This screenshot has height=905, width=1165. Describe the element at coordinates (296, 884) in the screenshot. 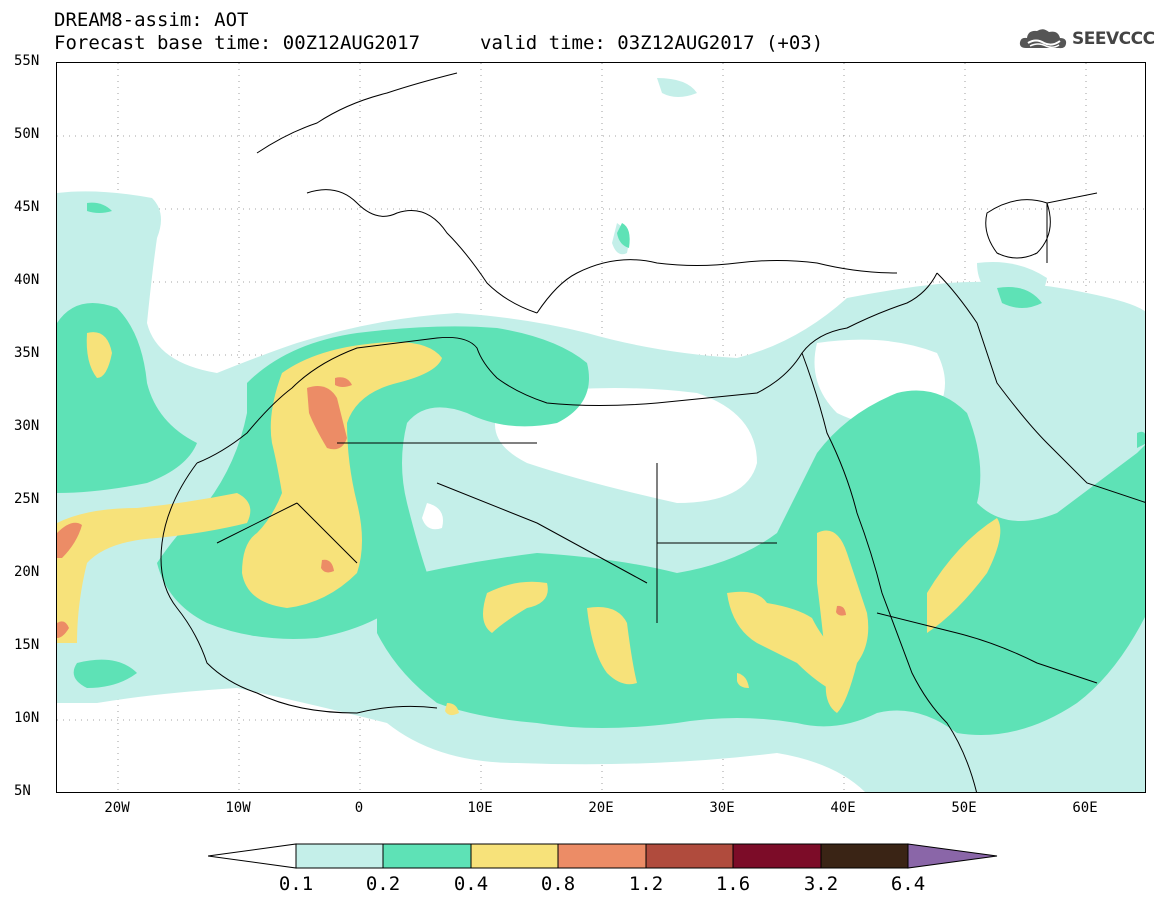

I see `colorbar-label: 0.1` at that location.